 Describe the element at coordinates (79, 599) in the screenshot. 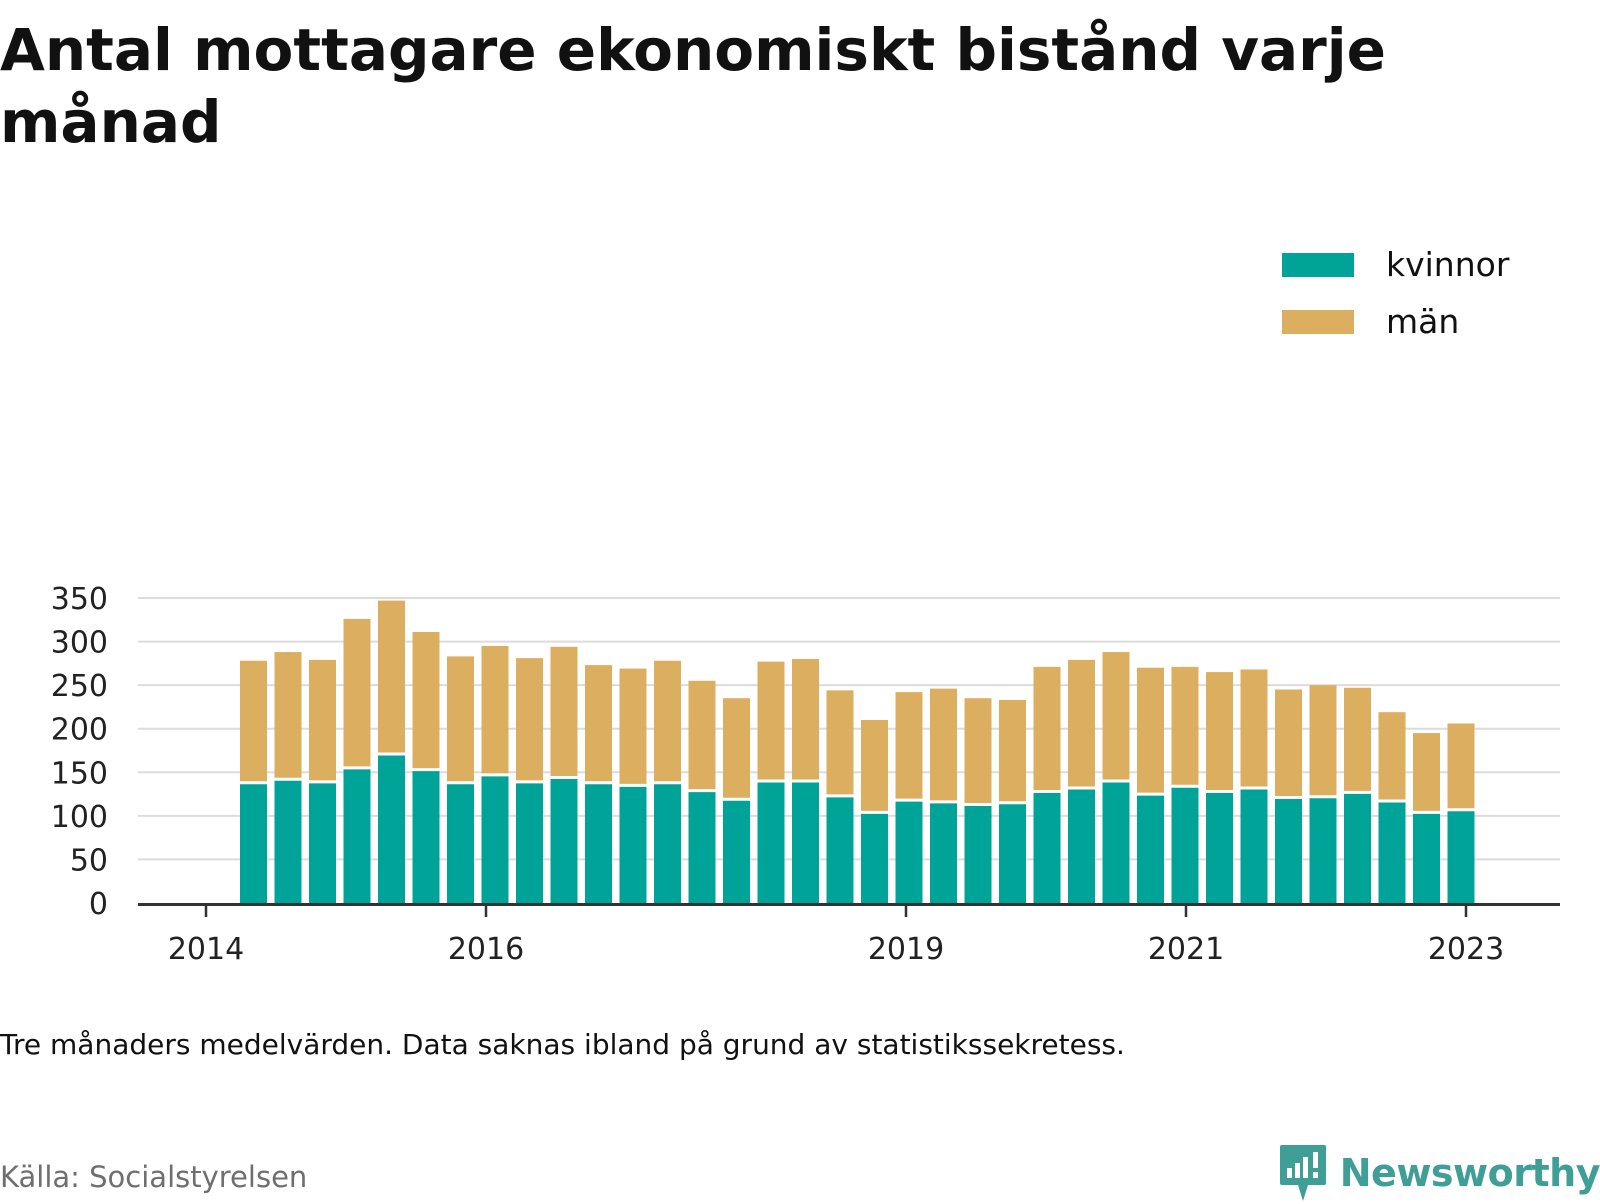

I see `y-tick-label: 350` at that location.